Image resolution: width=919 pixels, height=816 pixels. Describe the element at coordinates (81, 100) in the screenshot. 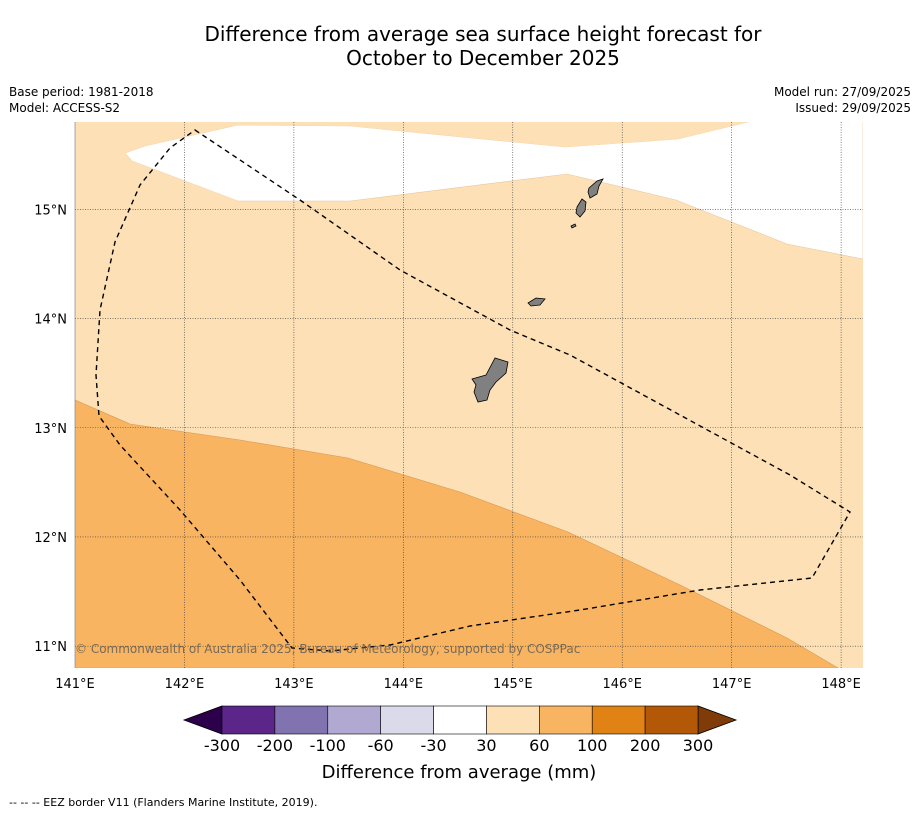

I see `meta-left: Base period: 1981-2018 Model: ACCESS-S2` at that location.